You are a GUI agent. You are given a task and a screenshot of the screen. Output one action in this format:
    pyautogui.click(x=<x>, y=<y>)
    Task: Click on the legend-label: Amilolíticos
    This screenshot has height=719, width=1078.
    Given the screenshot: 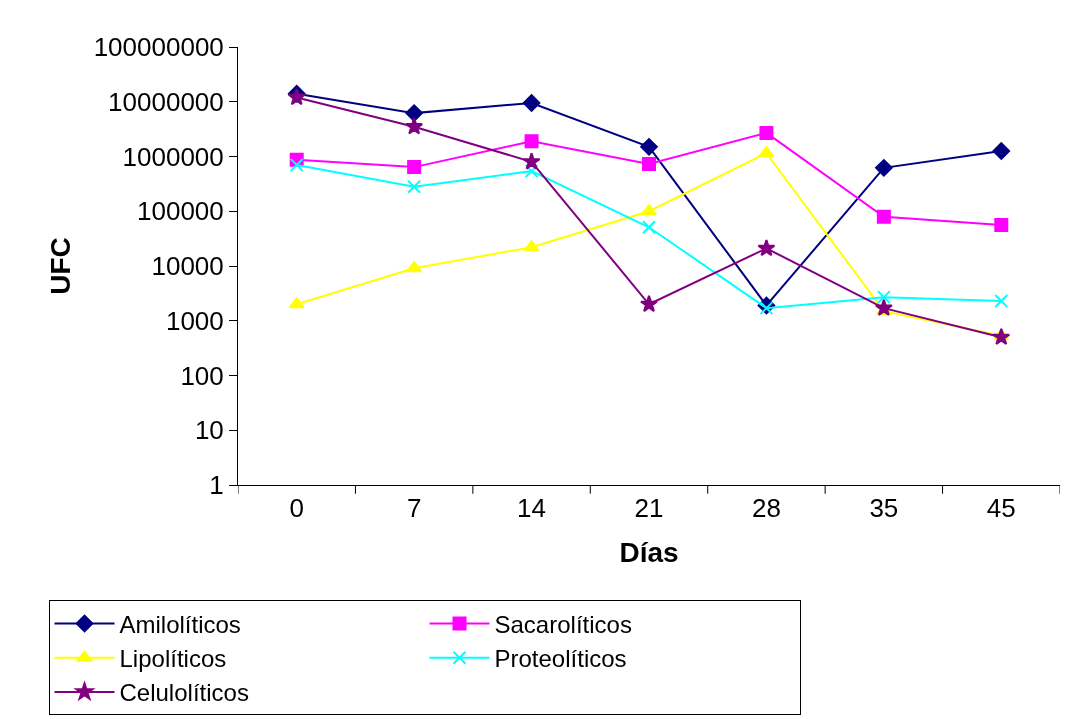 What is the action you would take?
    pyautogui.click(x=180, y=624)
    